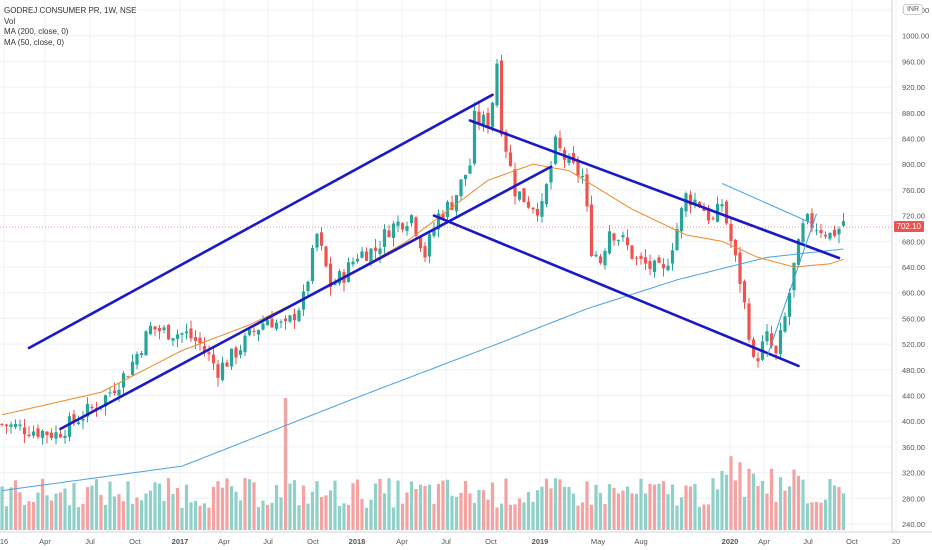  I want to click on price-tick-label: 1000.00, so click(915, 36).